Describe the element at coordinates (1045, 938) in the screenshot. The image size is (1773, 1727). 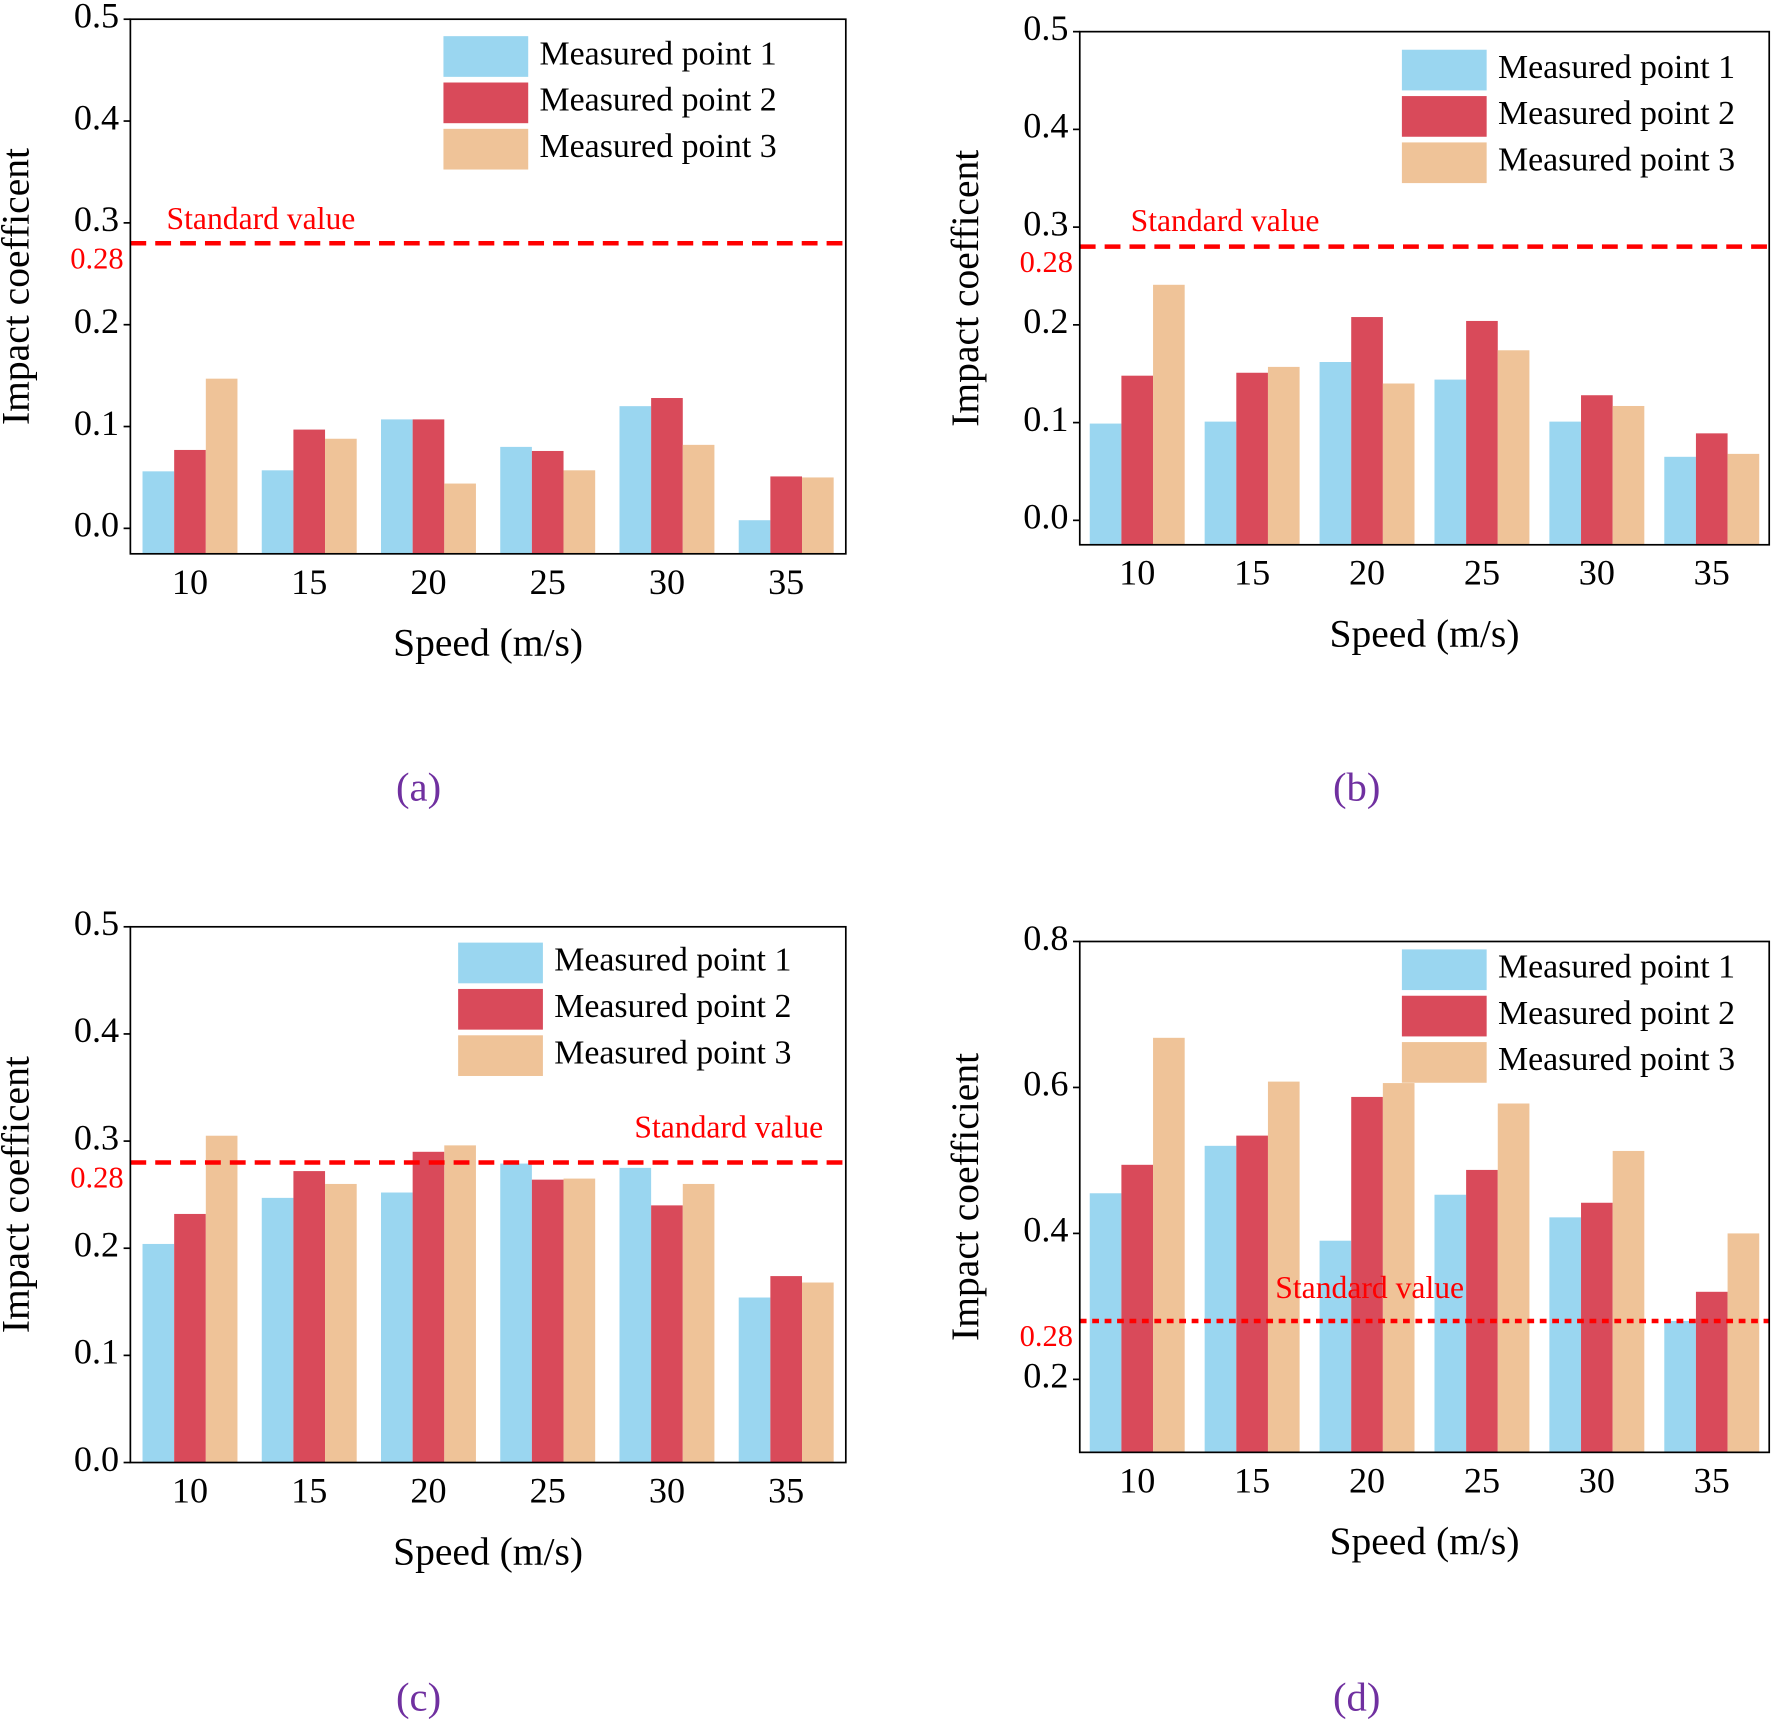
I see `y-tick-label: 0.8` at that location.